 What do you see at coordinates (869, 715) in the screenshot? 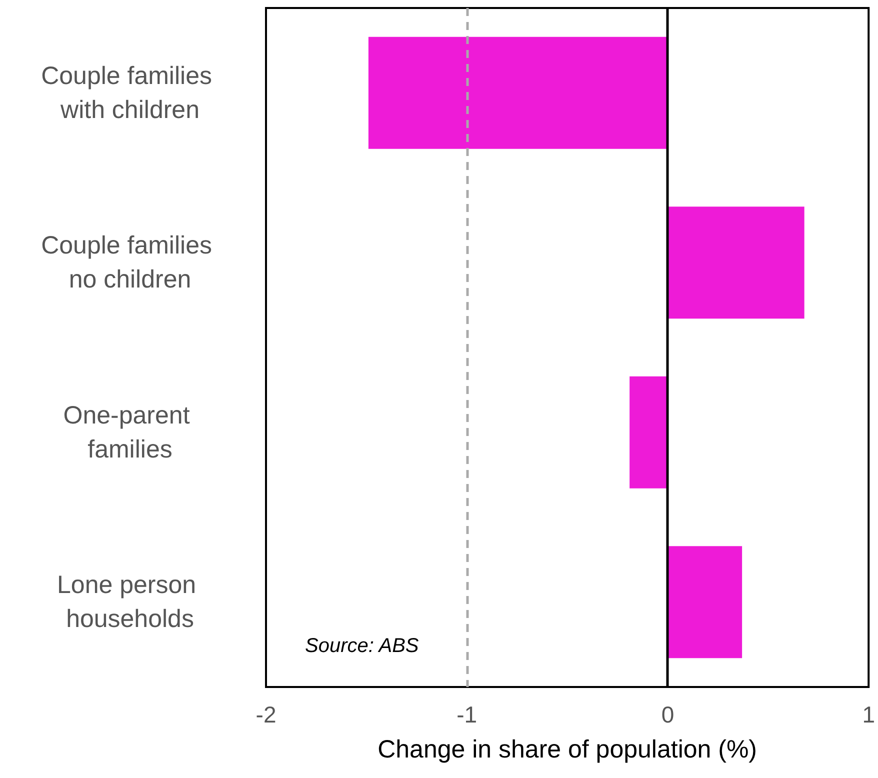
I see `x-tick-label: 1` at bounding box center [869, 715].